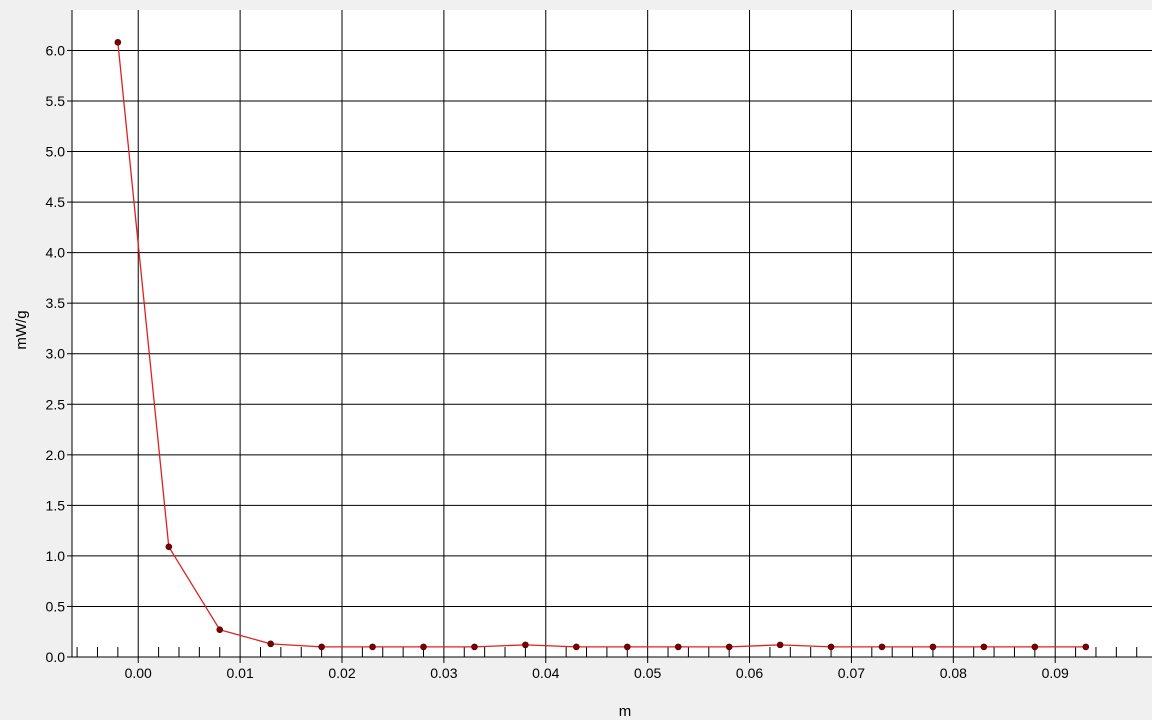 The width and height of the screenshot is (1152, 720). What do you see at coordinates (647, 673) in the screenshot?
I see `x-tick-label: 0.05` at bounding box center [647, 673].